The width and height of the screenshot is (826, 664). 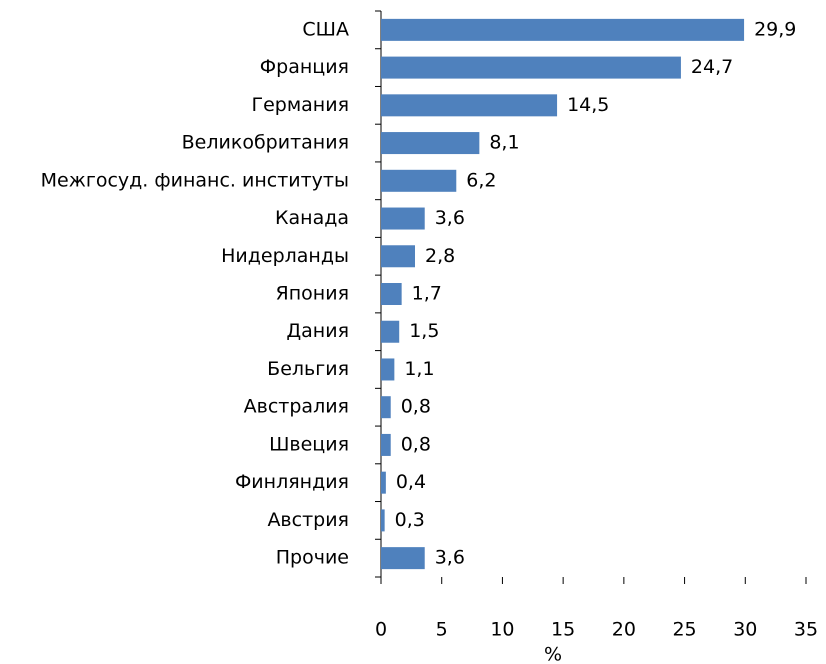 I want to click on data-label: 0,3, so click(x=410, y=520).